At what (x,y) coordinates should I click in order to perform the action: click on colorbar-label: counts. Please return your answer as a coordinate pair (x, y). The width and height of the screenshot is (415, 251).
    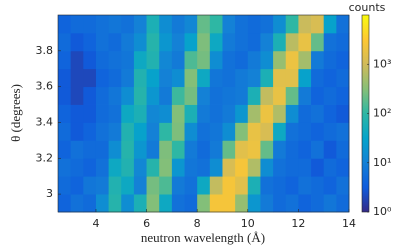
    Looking at the image, I should click on (367, 7).